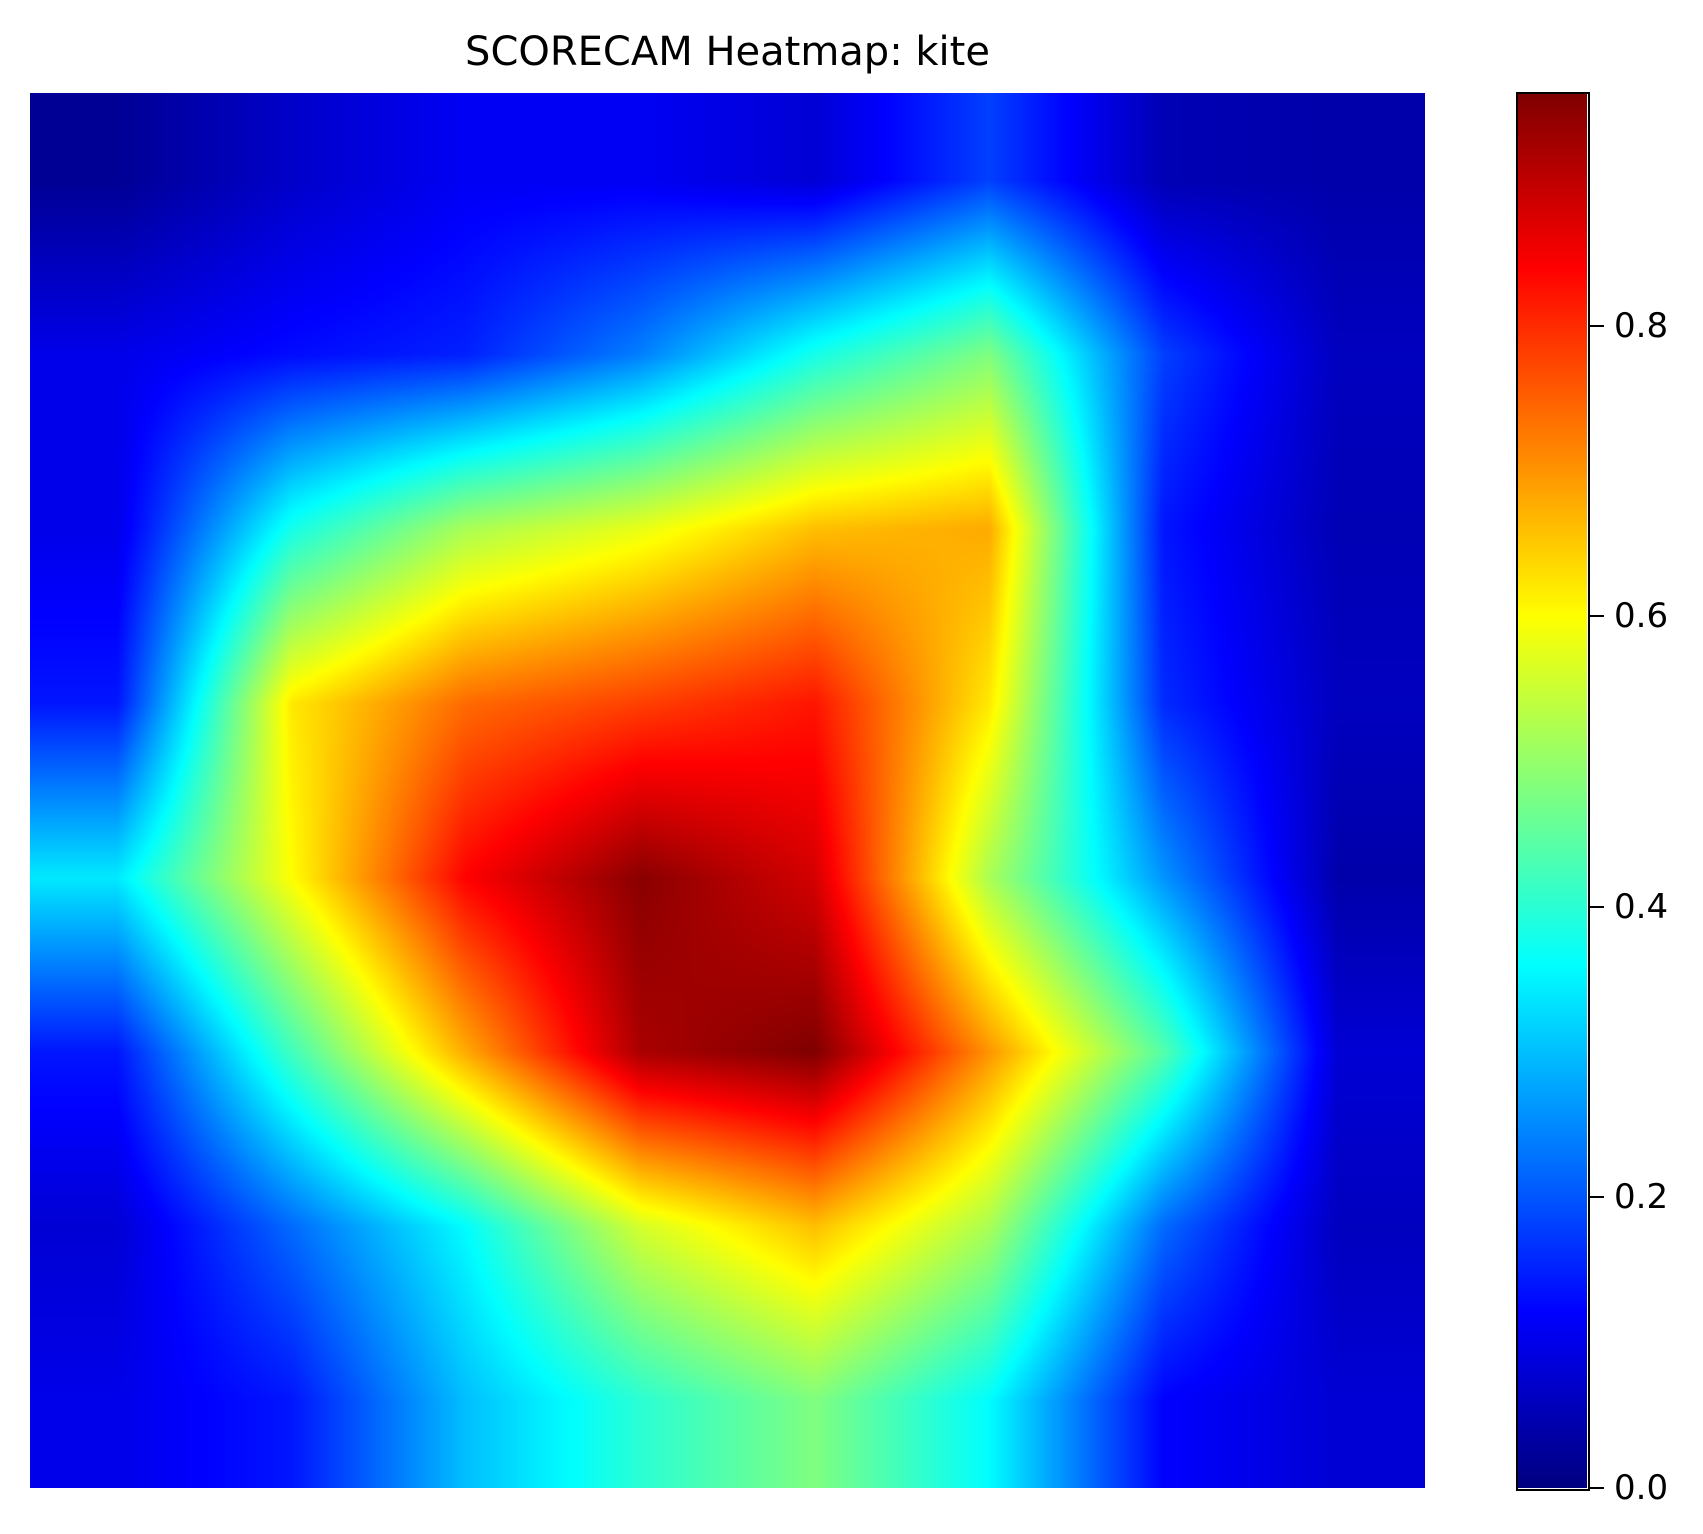  What do you see at coordinates (1641, 1197) in the screenshot?
I see `colorbar-tick-label: 0.2` at bounding box center [1641, 1197].